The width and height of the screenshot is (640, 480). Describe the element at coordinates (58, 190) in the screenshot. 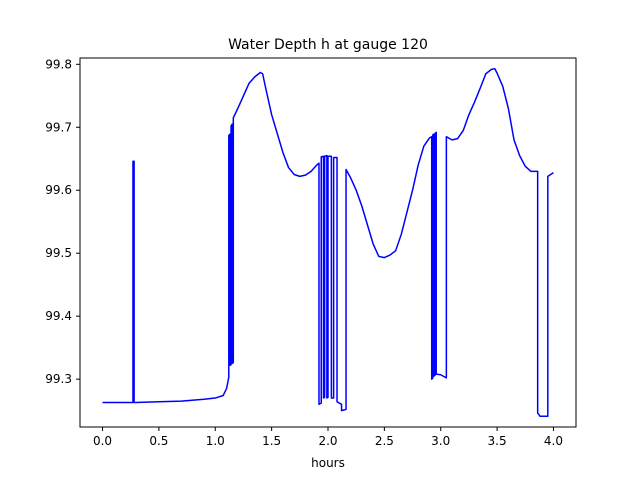

I see `y-tick-label: 99.6` at that location.